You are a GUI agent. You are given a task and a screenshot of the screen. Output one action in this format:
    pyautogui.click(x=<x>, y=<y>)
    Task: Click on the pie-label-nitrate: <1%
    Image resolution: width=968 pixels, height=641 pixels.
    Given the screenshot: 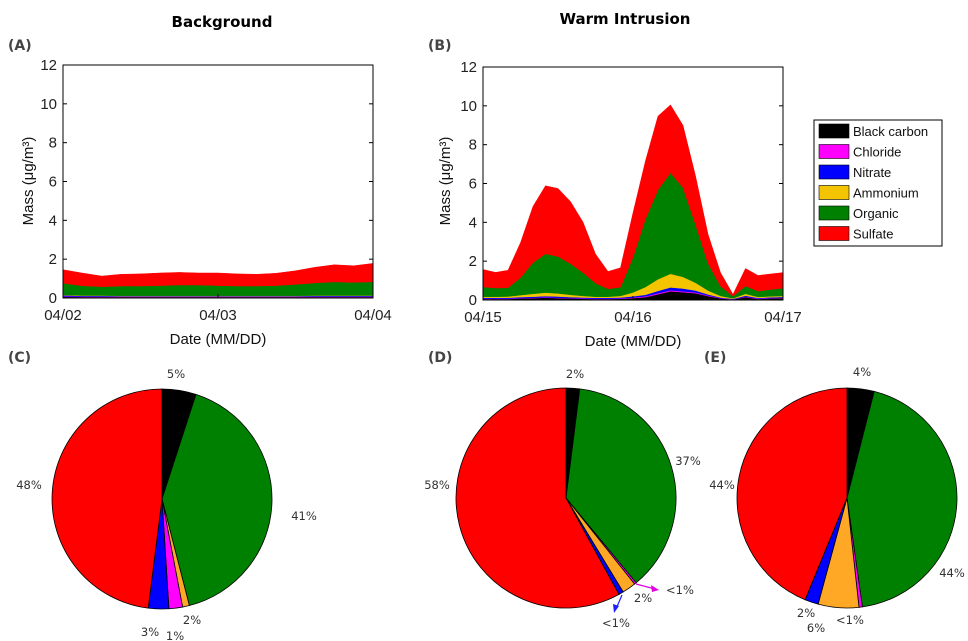 What is the action you would take?
    pyautogui.click(x=616, y=623)
    